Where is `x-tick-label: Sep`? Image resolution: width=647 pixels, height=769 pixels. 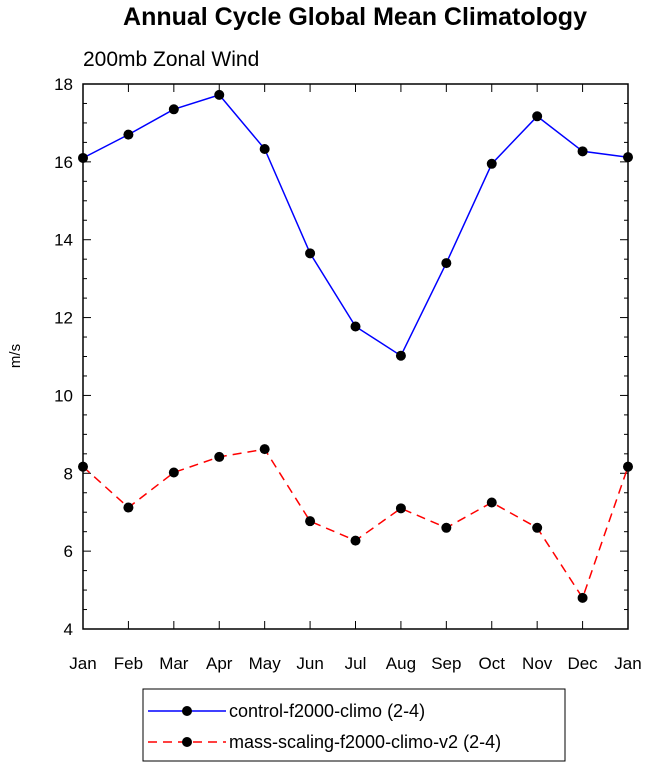 x-tick-label: Sep is located at coordinates (446, 663).